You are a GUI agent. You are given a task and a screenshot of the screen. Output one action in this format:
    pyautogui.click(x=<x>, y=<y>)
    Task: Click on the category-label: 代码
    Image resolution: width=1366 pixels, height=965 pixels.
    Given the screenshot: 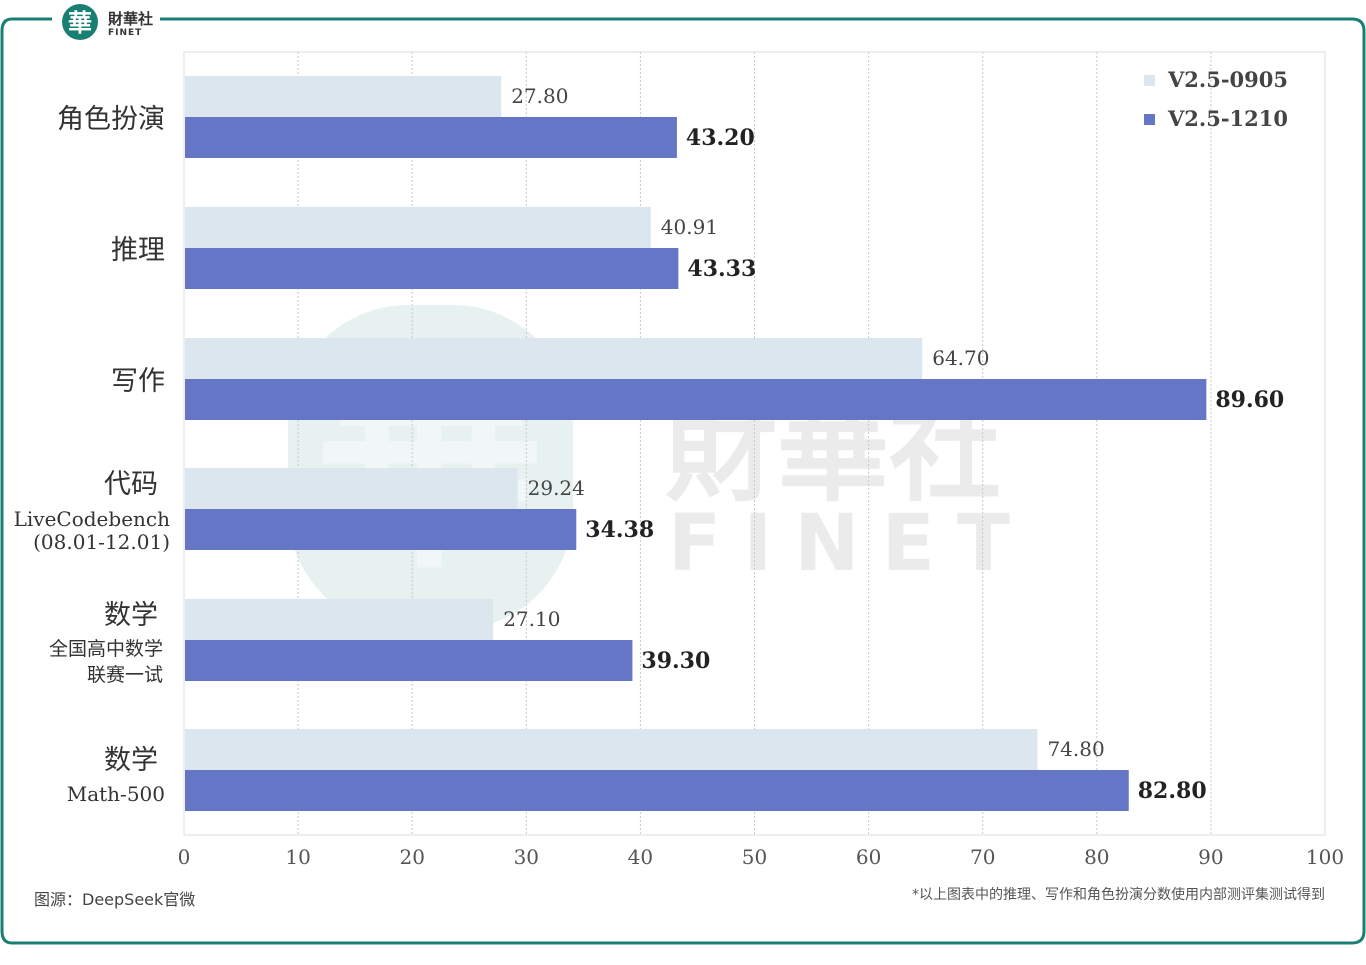 What is the action you would take?
    pyautogui.click(x=131, y=484)
    